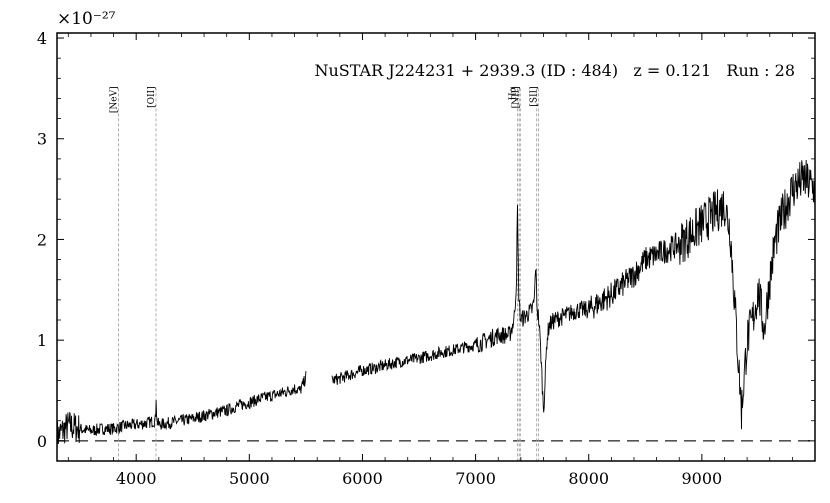 Image resolution: width=830 pixels, height=503 pixels. Describe the element at coordinates (475, 478) in the screenshot. I see `x-tick-label: 7000` at that location.